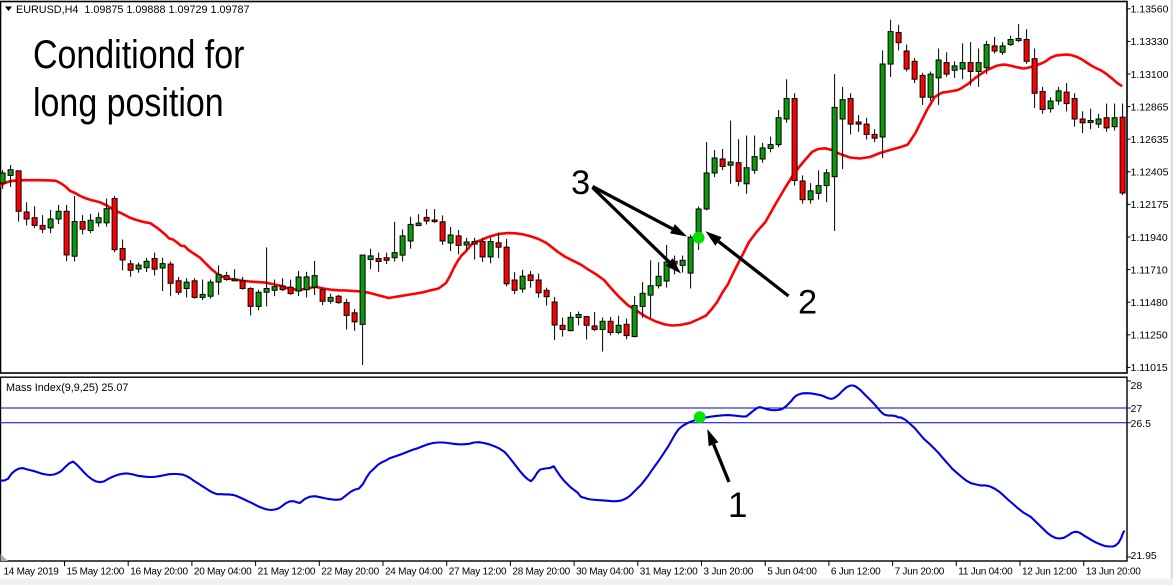 This screenshot has width=1173, height=585. I want to click on svg-text: 1.13560, so click(1150, 10).